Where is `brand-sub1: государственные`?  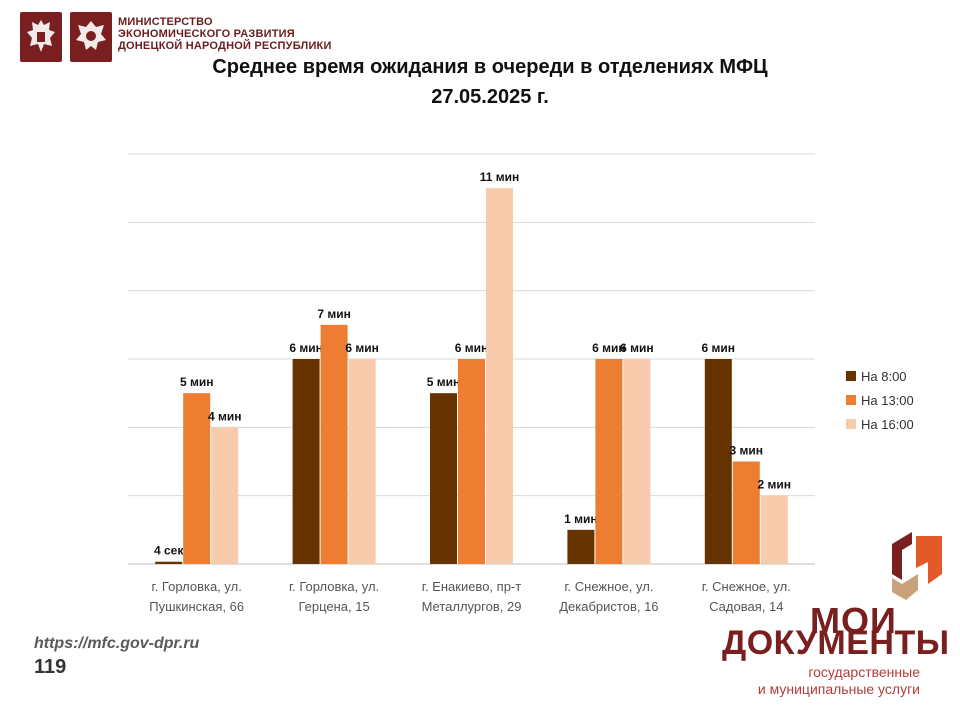
brand-sub1: государственные is located at coordinates (864, 672).